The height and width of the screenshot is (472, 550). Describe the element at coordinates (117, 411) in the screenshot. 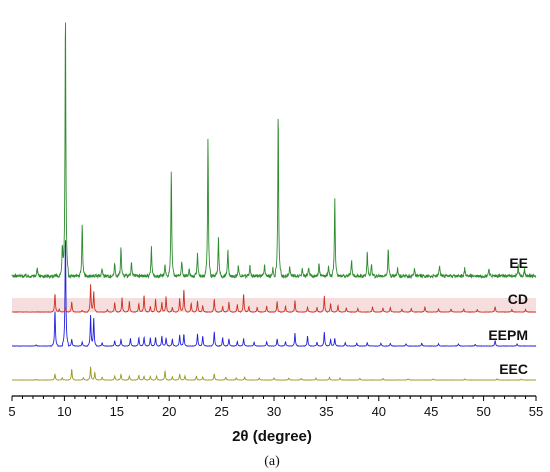

I see `x-tick-label: 15` at that location.